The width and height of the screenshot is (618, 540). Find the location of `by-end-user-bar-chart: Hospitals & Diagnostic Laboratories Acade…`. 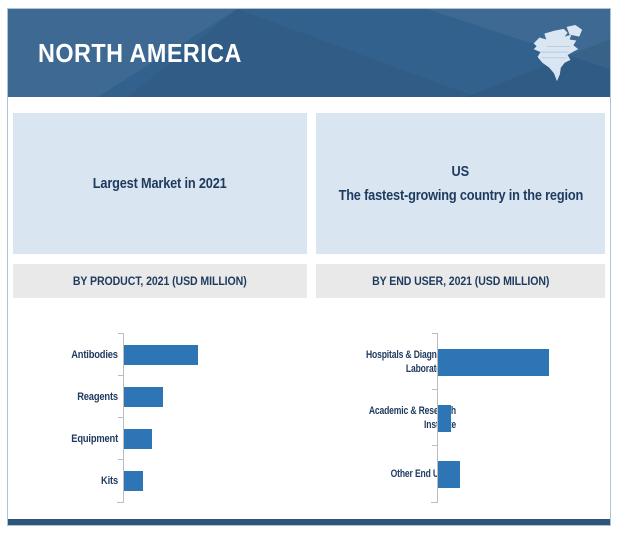

by-end-user-bar-chart: Hospitals & Diagnostic Laboratories Acade… is located at coordinates (460, 418).